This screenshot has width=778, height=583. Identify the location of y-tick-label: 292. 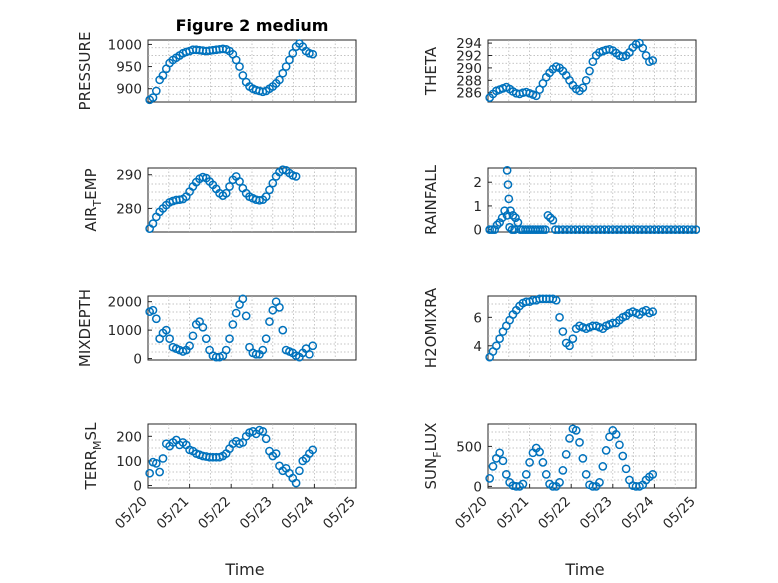
(469, 57).